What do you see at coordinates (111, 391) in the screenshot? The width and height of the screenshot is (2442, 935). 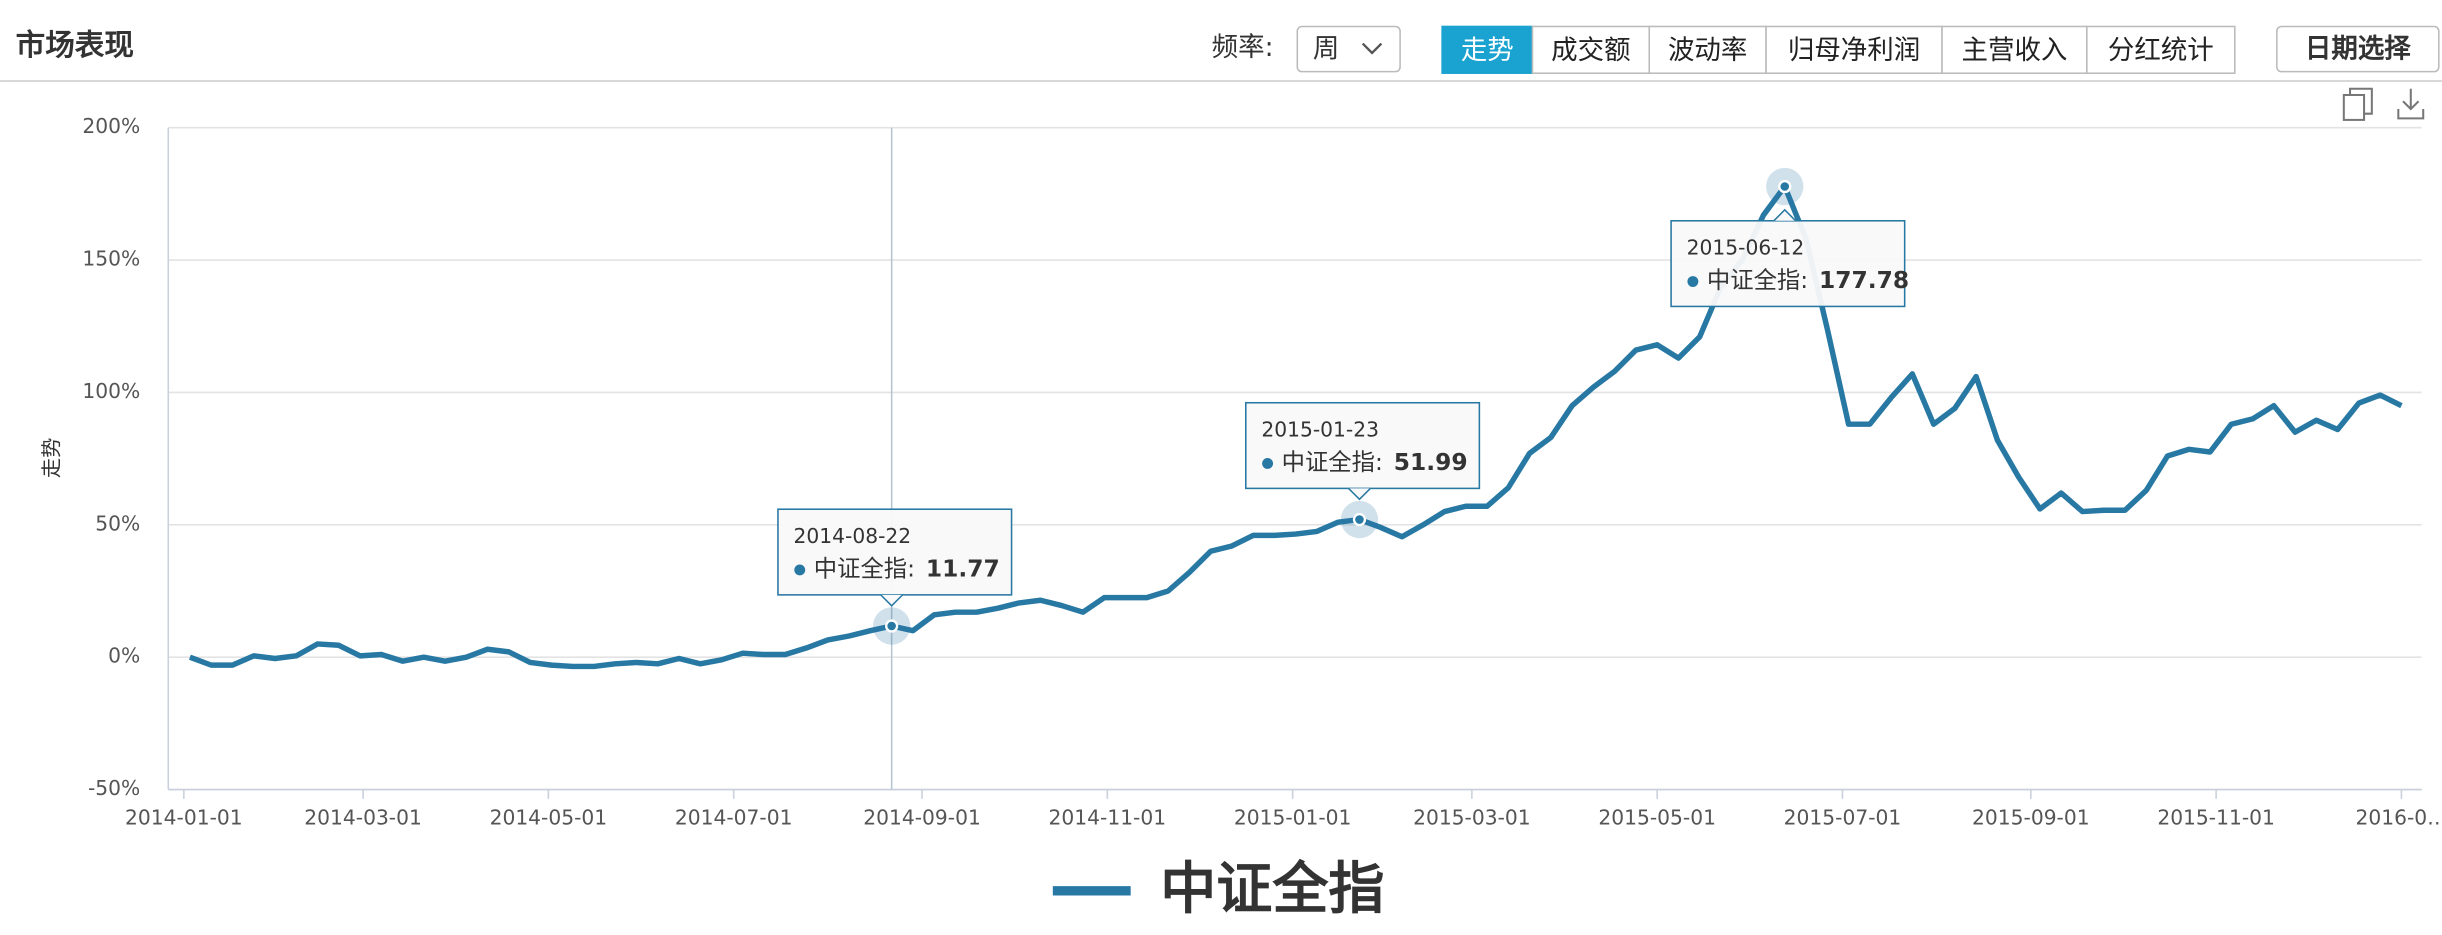 I see `y-tick-label: 100%` at bounding box center [111, 391].